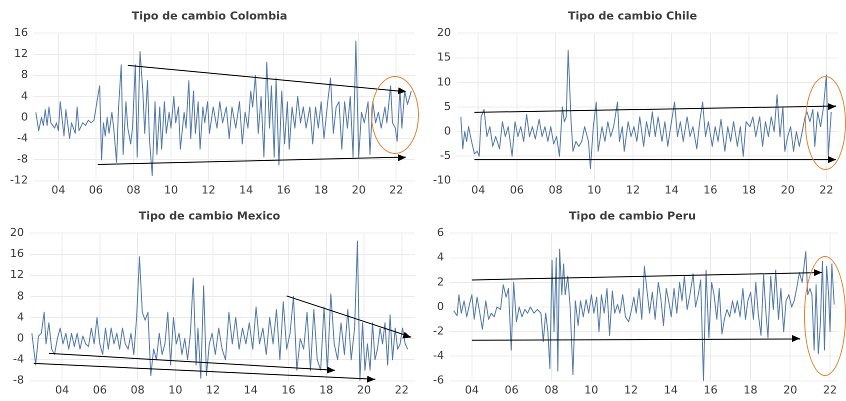 Image resolution: width=846 pixels, height=401 pixels. Describe the element at coordinates (209, 215) in the screenshot. I see `chart-title: Tipo de cambio Mexico` at that location.